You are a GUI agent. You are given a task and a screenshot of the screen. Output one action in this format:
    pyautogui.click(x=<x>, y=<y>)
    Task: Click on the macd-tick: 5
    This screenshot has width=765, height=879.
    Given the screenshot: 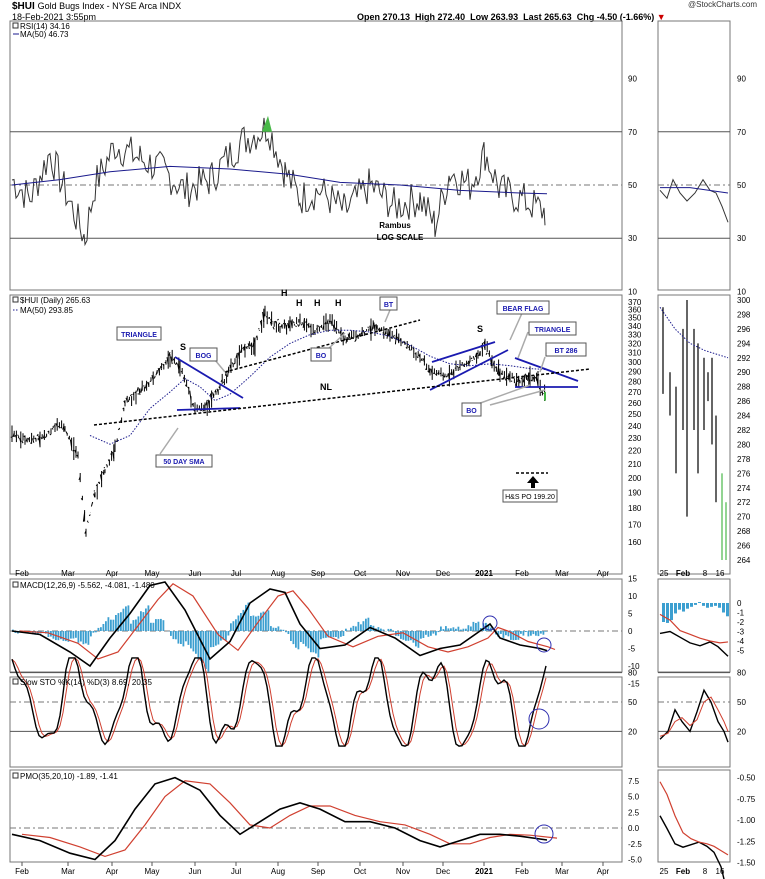 What is the action you would take?
    pyautogui.click(x=630, y=614)
    